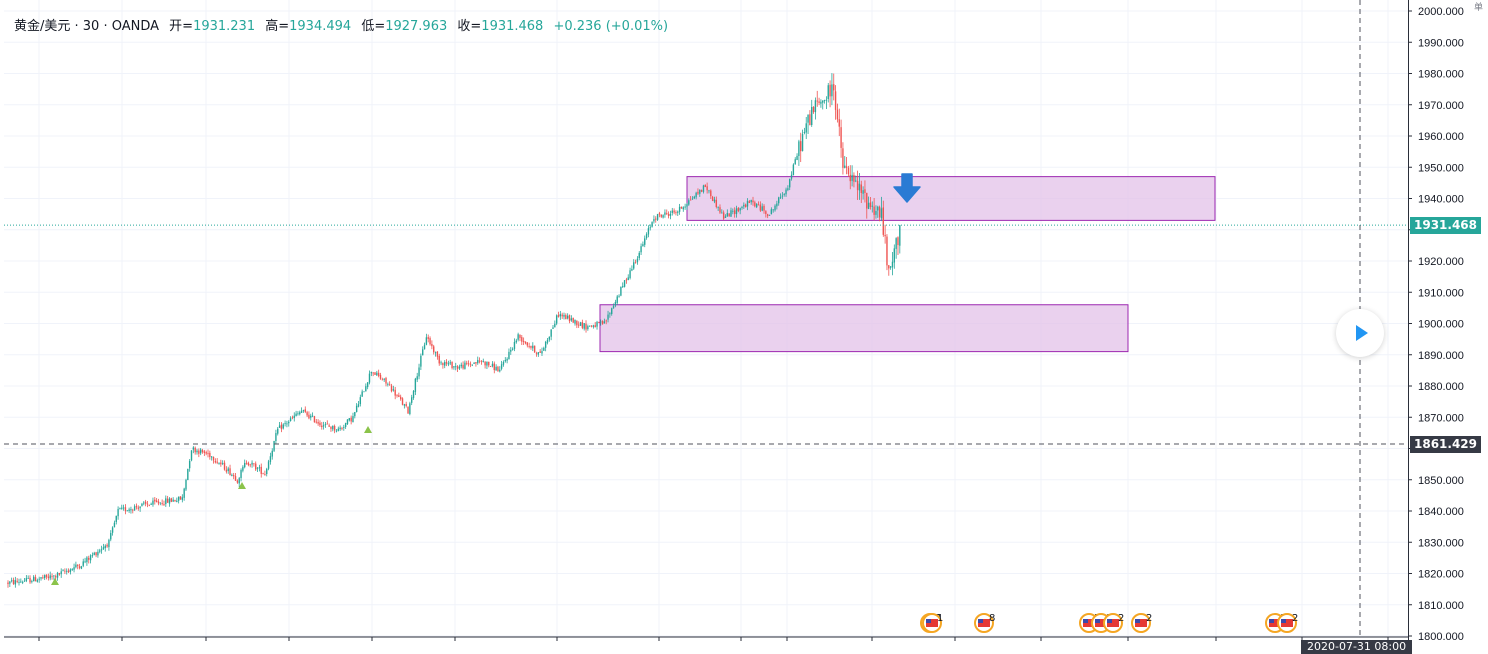  Describe the element at coordinates (181, 26) in the screenshot. I see `open-label: 开=` at that location.